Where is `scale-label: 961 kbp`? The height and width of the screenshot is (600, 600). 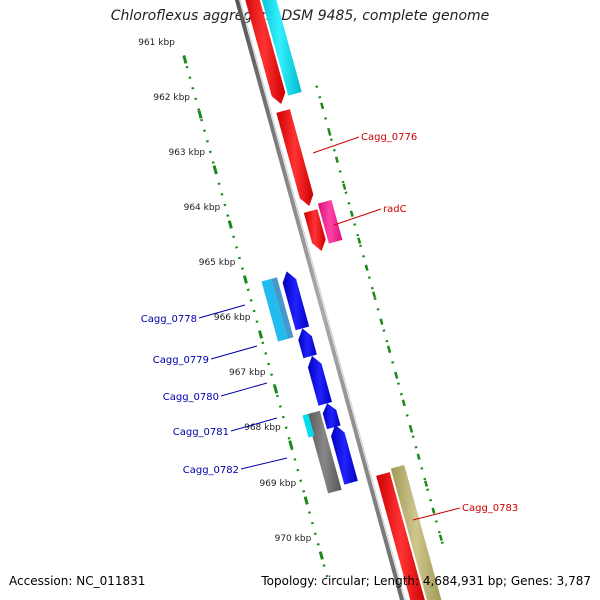 scale-label: 961 kbp is located at coordinates (156, 43).